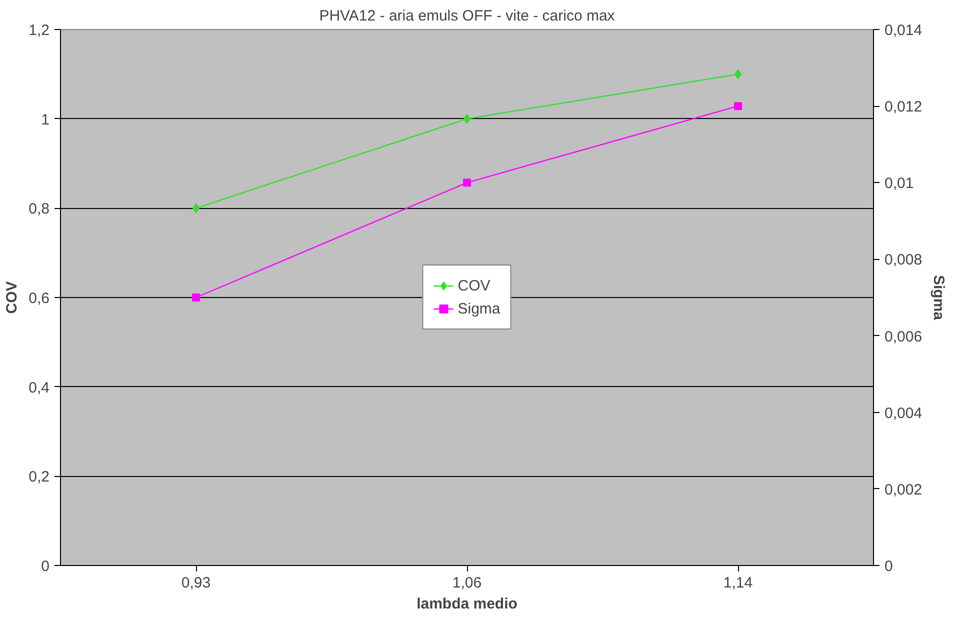  What do you see at coordinates (39, 209) in the screenshot?
I see `y-tick-label: 0,8` at bounding box center [39, 209].